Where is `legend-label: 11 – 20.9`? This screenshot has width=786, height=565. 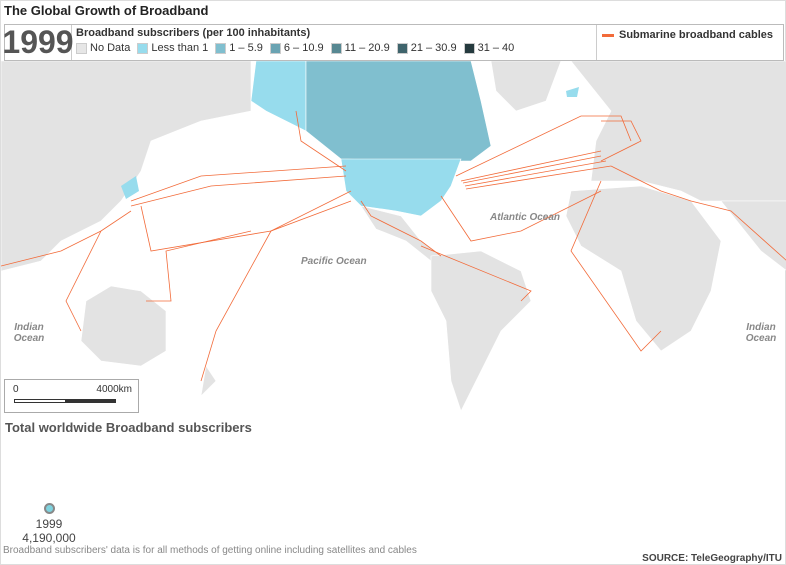 legend-label: 11 – 20.9 is located at coordinates (367, 48).